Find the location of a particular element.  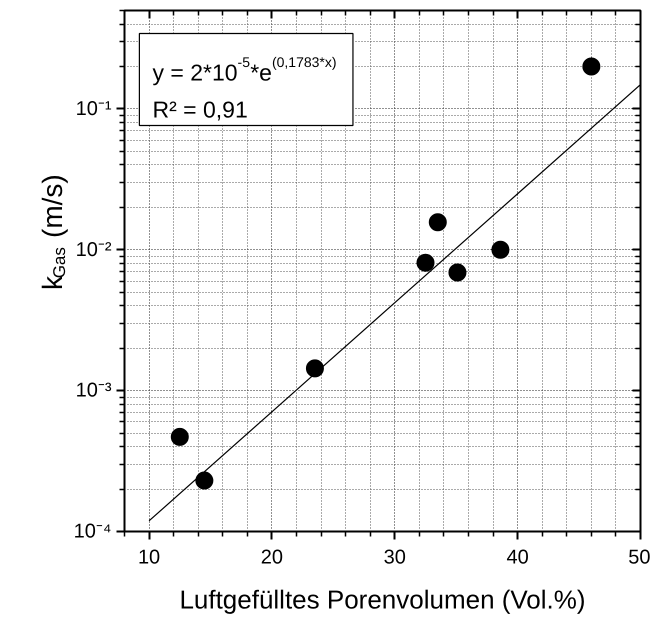

x-axis-title: Luftgefülltes Porenvolumen (Vol.%) is located at coordinates (382, 599).